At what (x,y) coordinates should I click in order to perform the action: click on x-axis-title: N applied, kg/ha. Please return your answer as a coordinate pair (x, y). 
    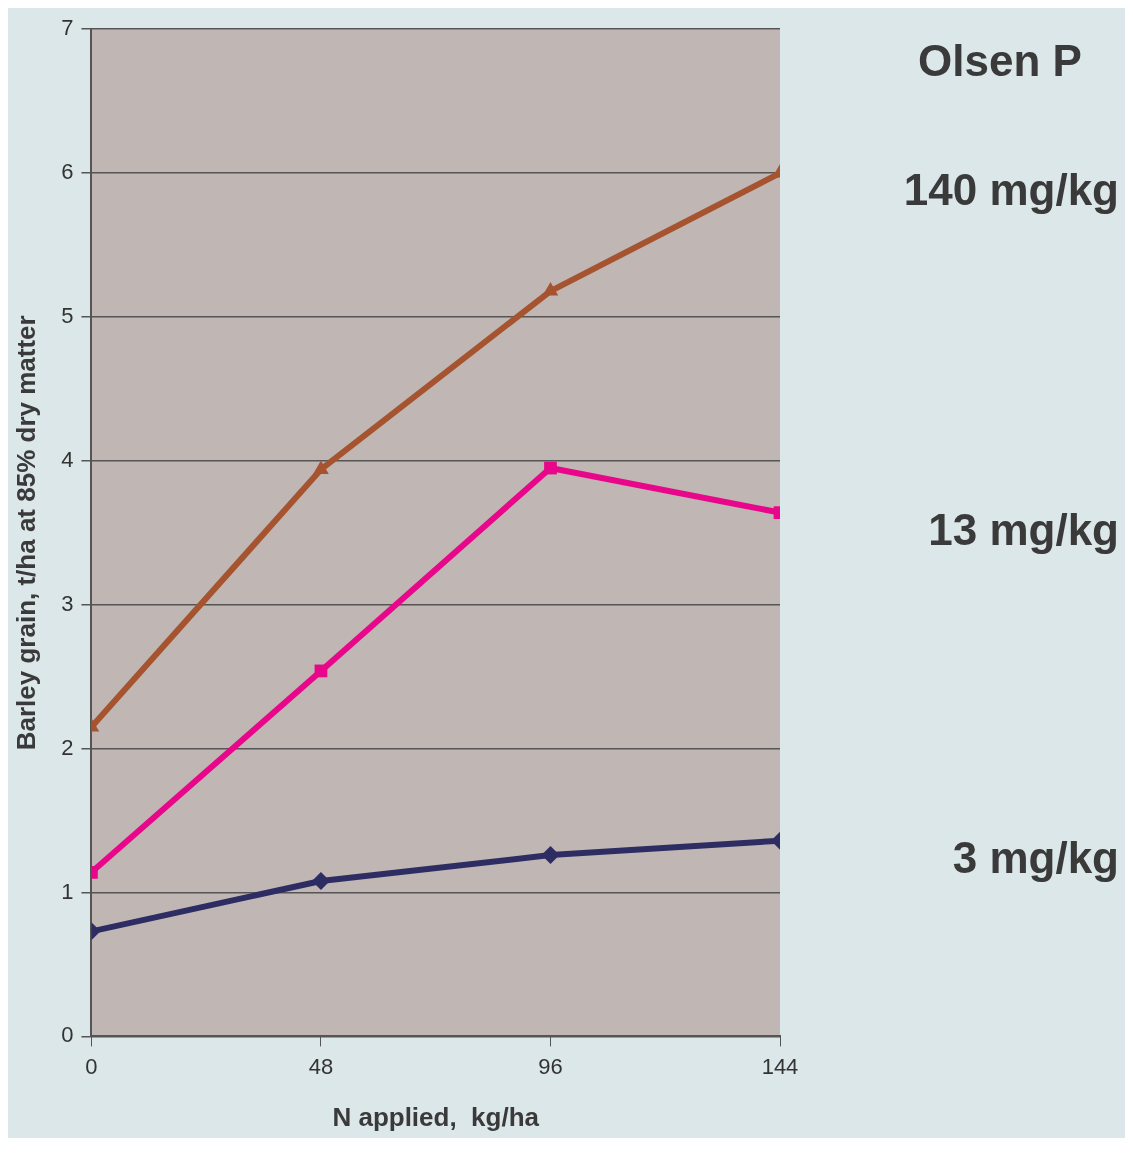
    Looking at the image, I should click on (436, 1116).